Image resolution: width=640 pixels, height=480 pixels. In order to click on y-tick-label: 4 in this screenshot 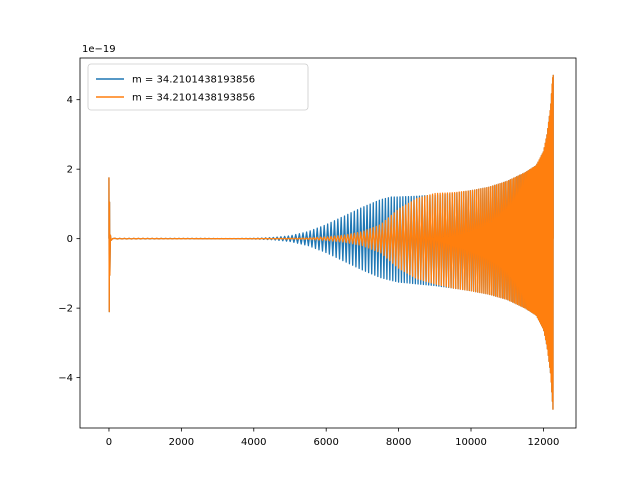, I will do `click(70, 100)`.